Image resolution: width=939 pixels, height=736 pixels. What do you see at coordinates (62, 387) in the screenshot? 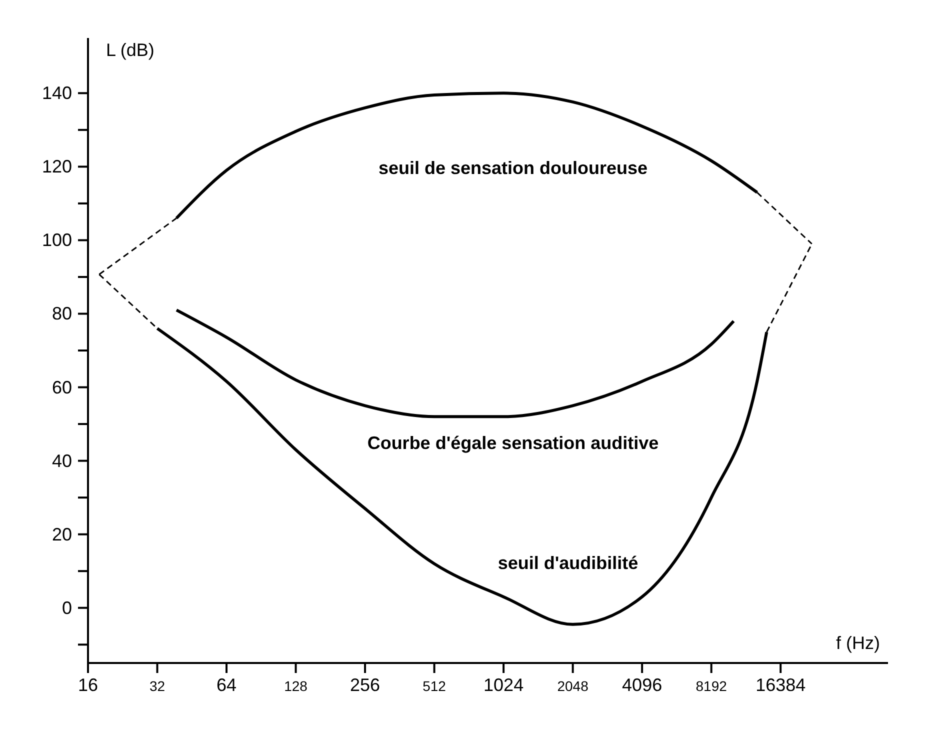
I see `y-tick-label: 60` at bounding box center [62, 387].